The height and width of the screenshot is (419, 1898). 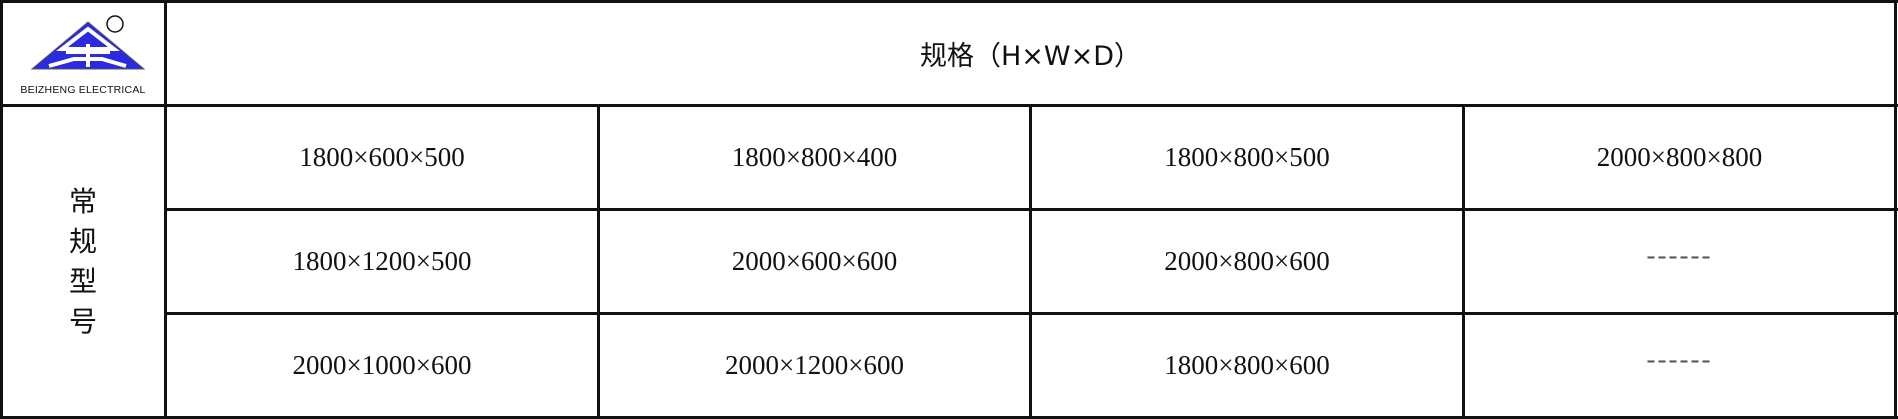 What do you see at coordinates (814, 157) in the screenshot?
I see `table-cell: 1800×800×400` at bounding box center [814, 157].